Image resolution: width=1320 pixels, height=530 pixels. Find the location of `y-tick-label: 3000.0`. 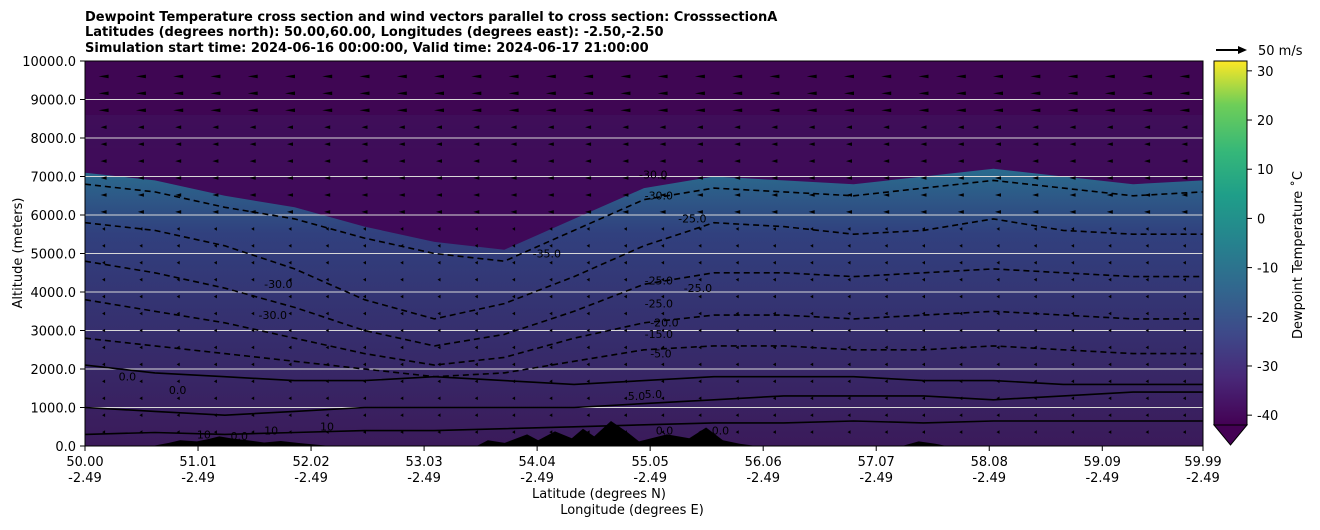

y-tick-label: 3000.0 is located at coordinates (54, 332).